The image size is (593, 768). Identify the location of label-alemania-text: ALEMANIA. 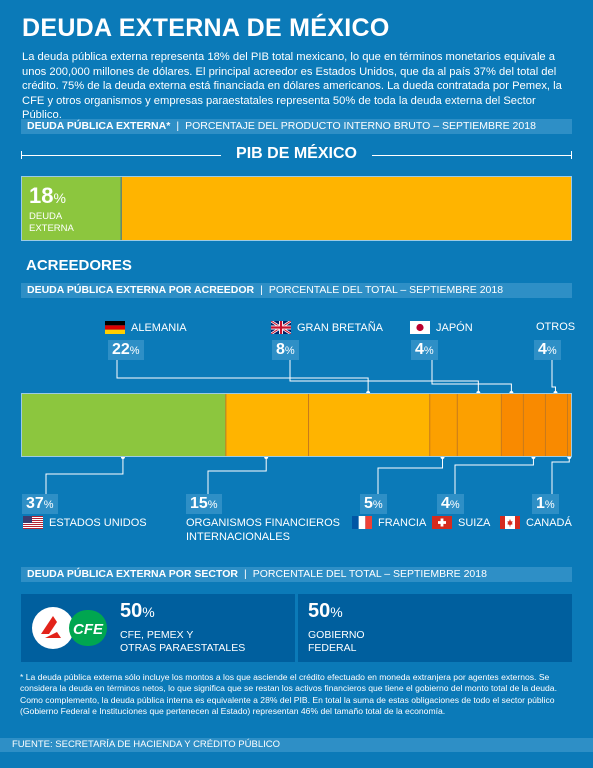
(159, 327).